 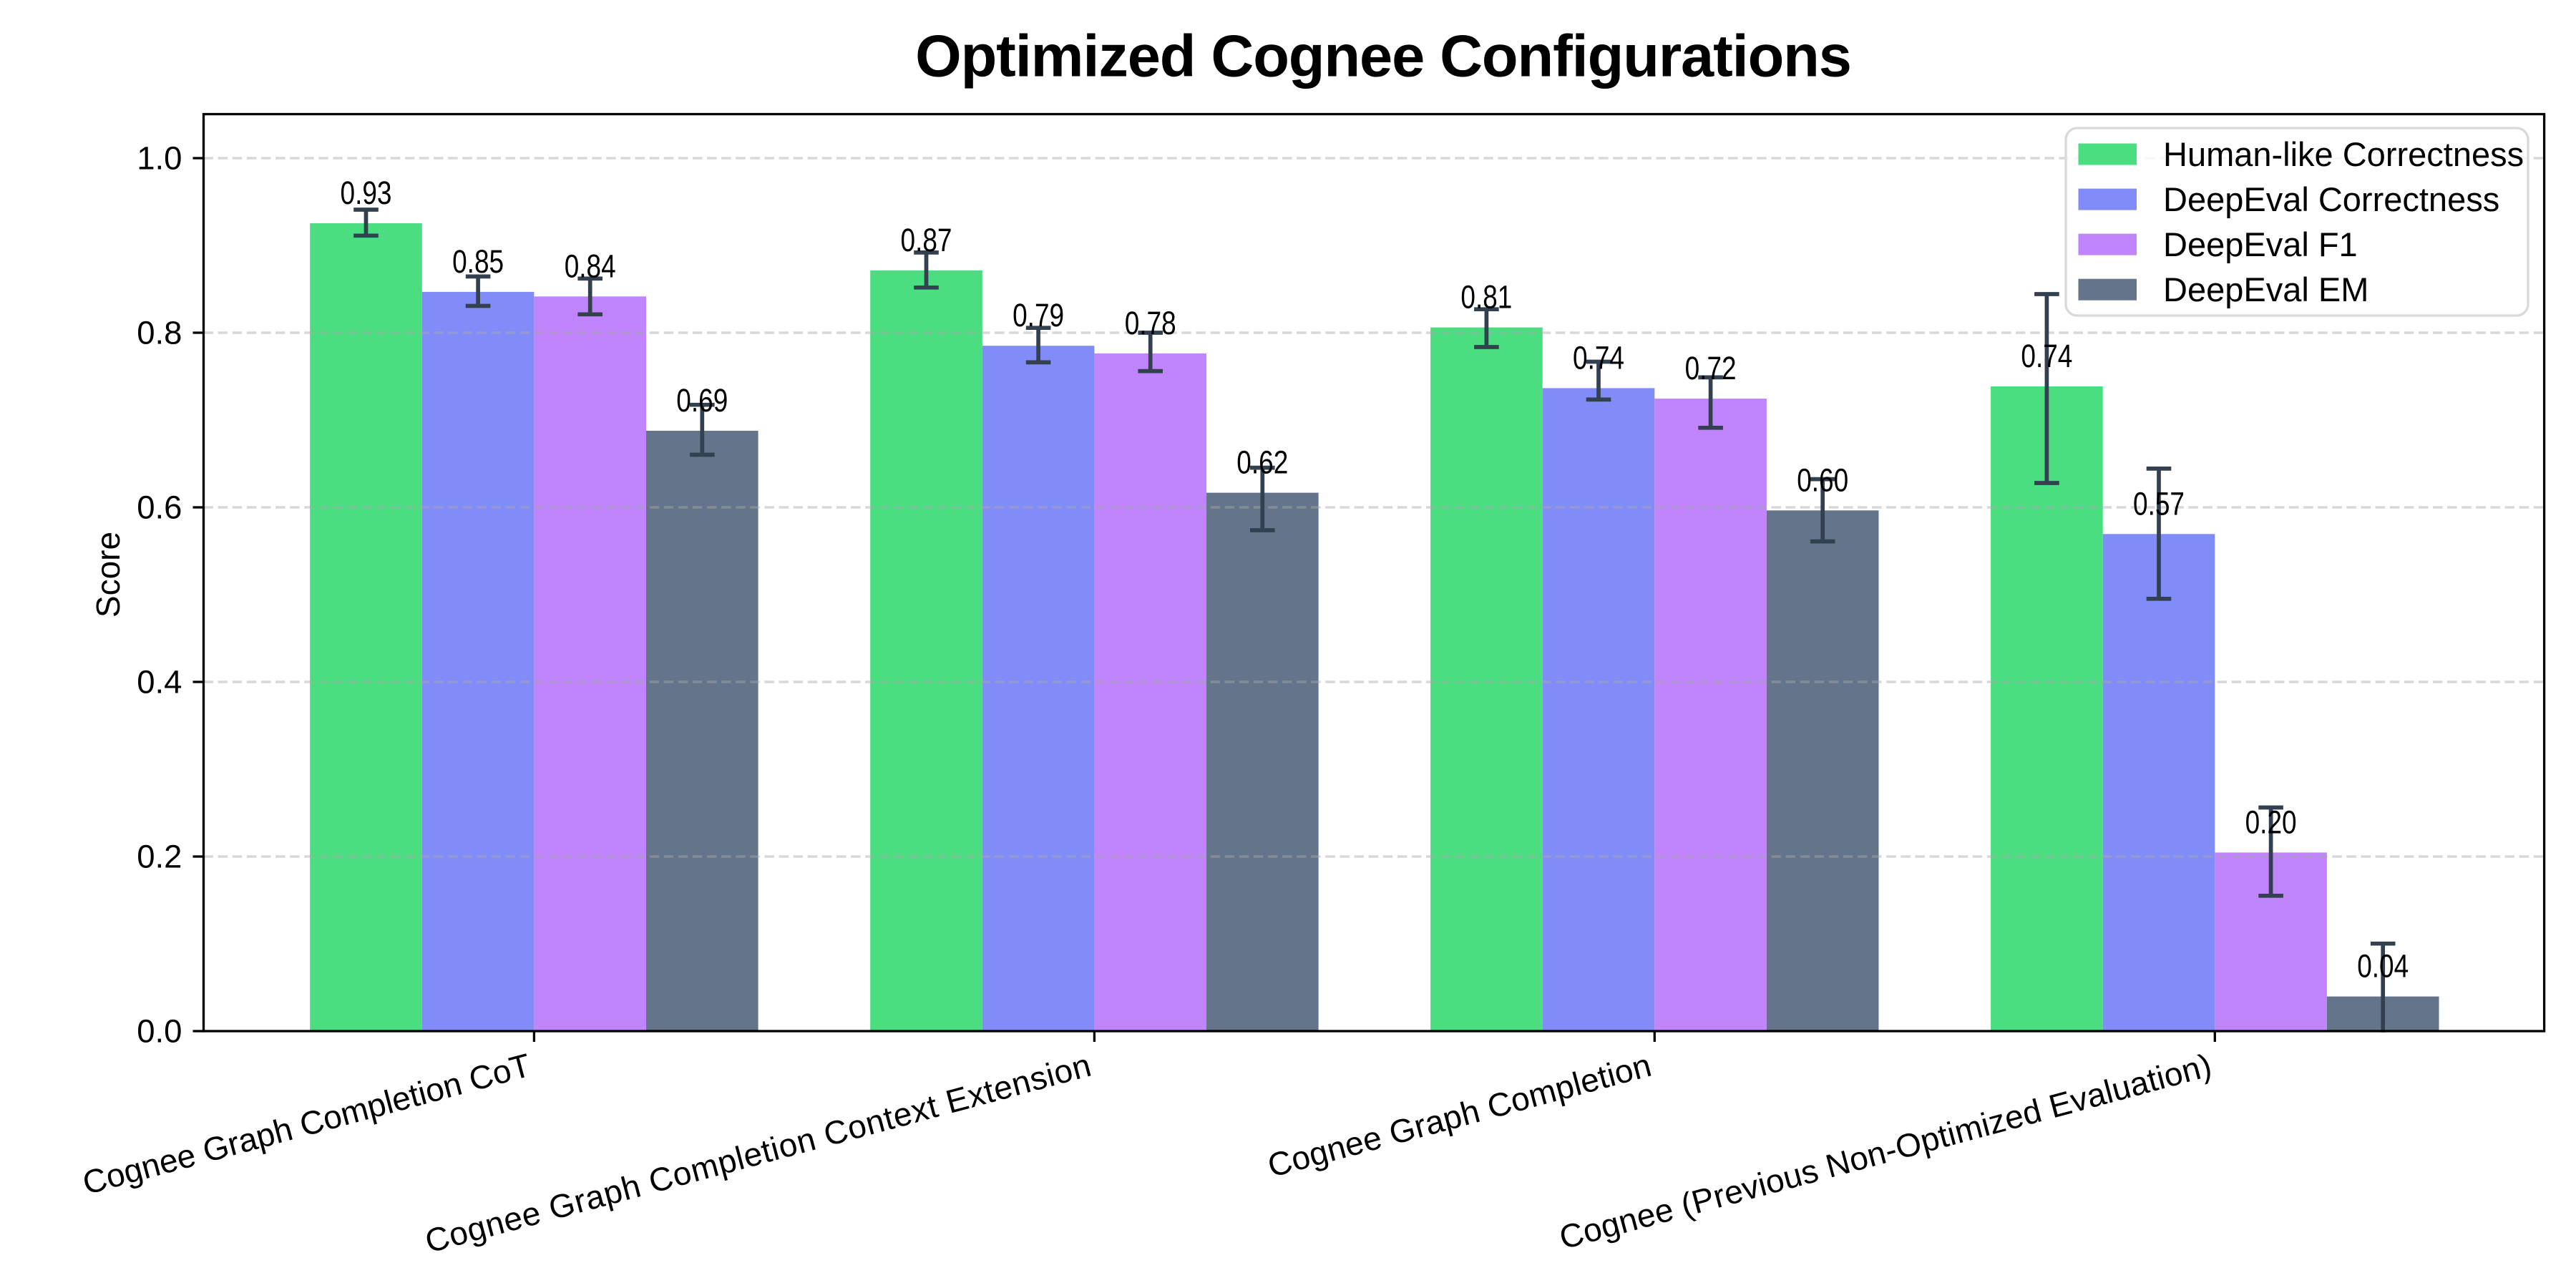 I want to click on svg-text: 0.57, so click(x=2159, y=503).